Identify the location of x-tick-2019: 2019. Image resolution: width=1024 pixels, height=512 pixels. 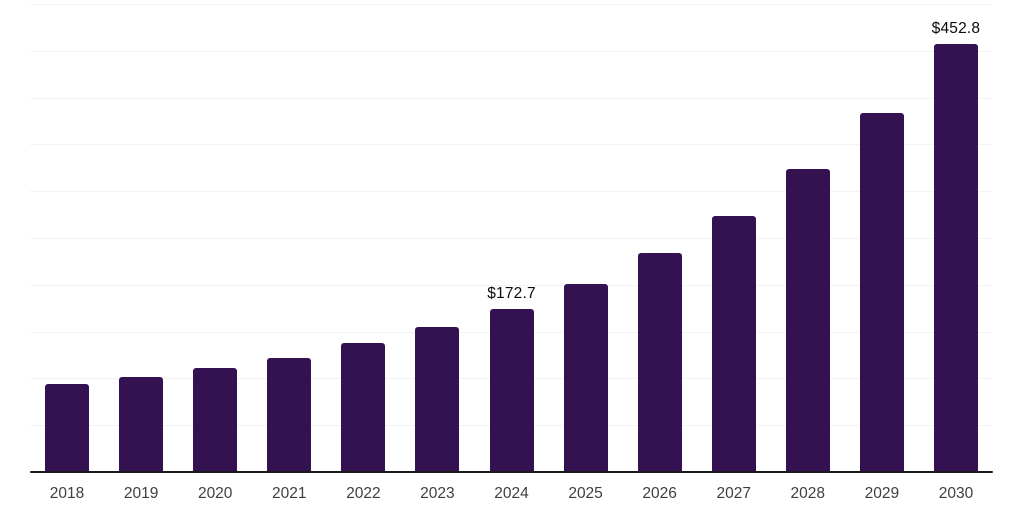
(141, 493).